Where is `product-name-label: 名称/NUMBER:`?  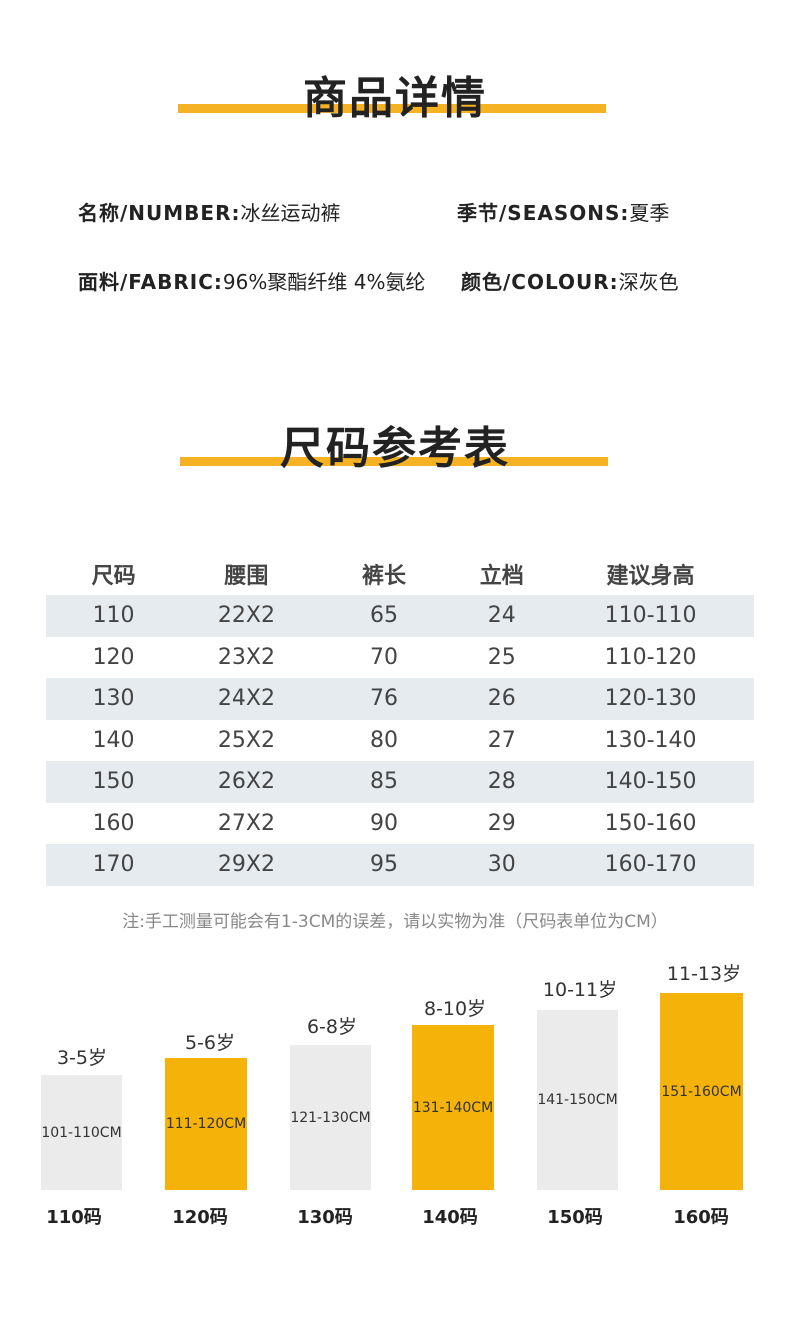 product-name-label: 名称/NUMBER: is located at coordinates (159, 213).